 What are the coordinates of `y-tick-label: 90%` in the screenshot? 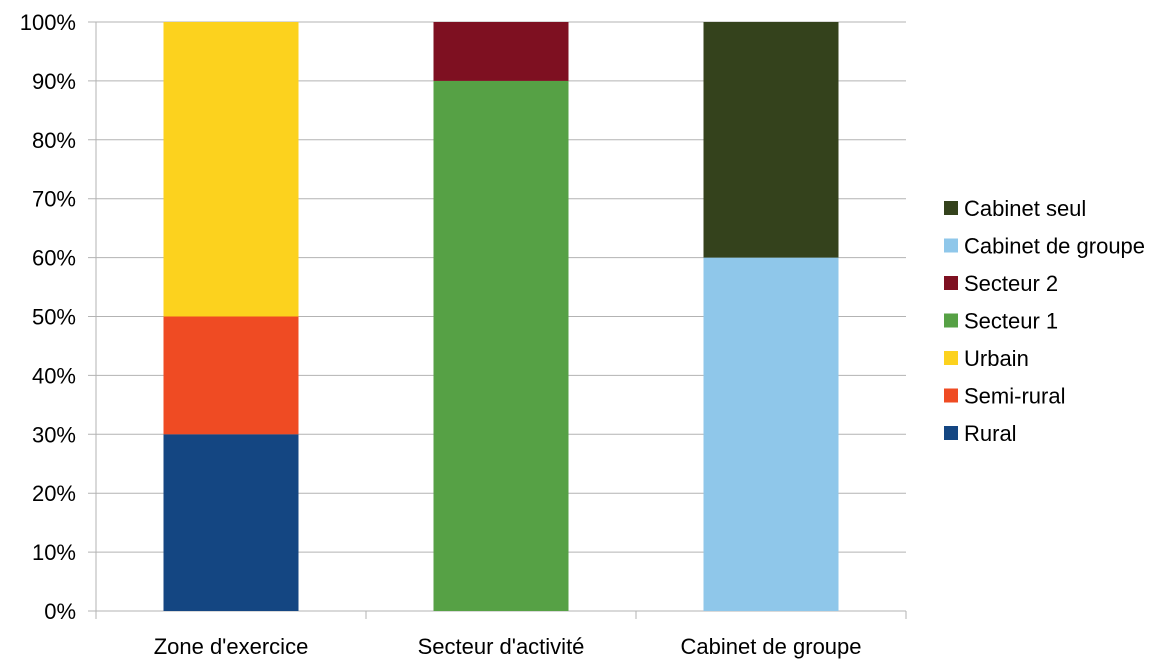 It's located at (54, 81).